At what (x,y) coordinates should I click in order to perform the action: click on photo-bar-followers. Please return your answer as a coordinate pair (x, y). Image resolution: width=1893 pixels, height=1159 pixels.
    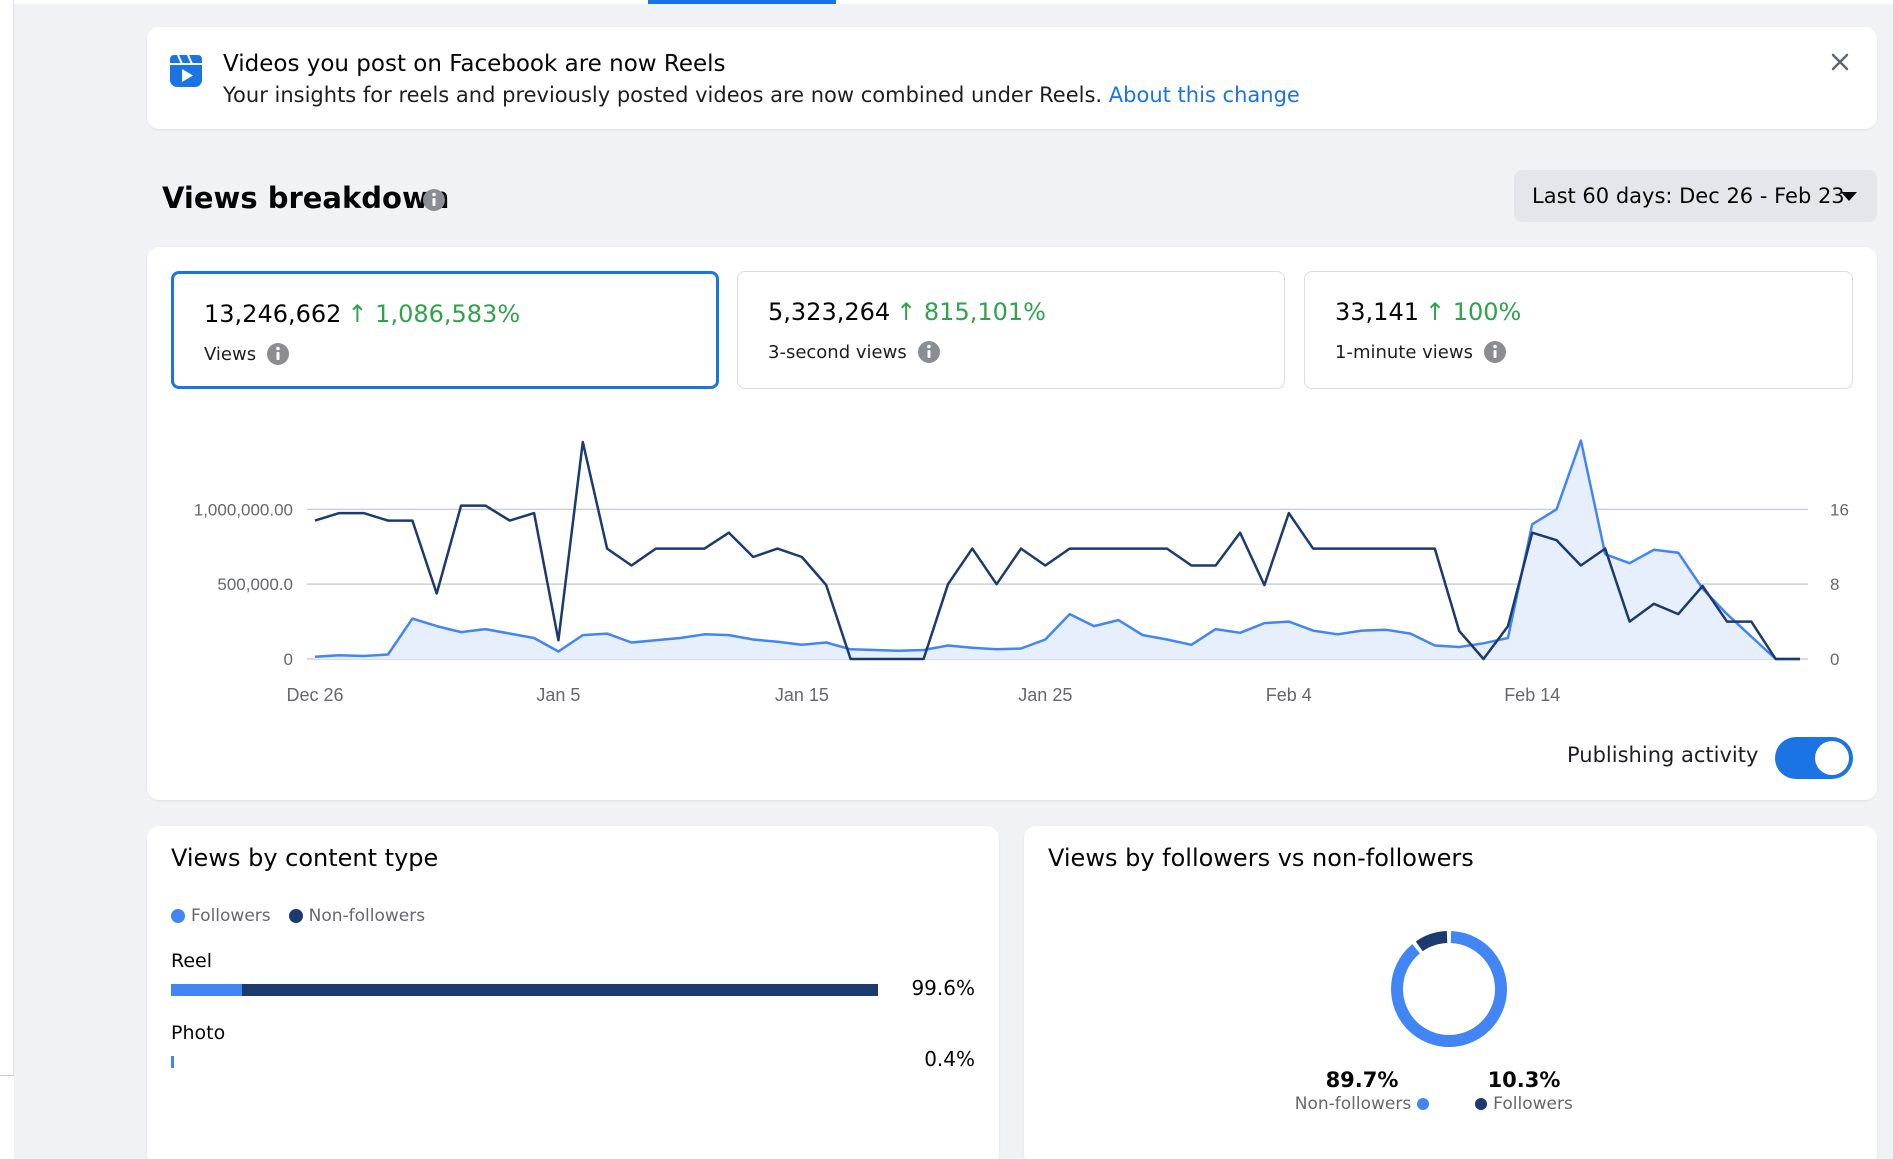
    Looking at the image, I should click on (172, 1062).